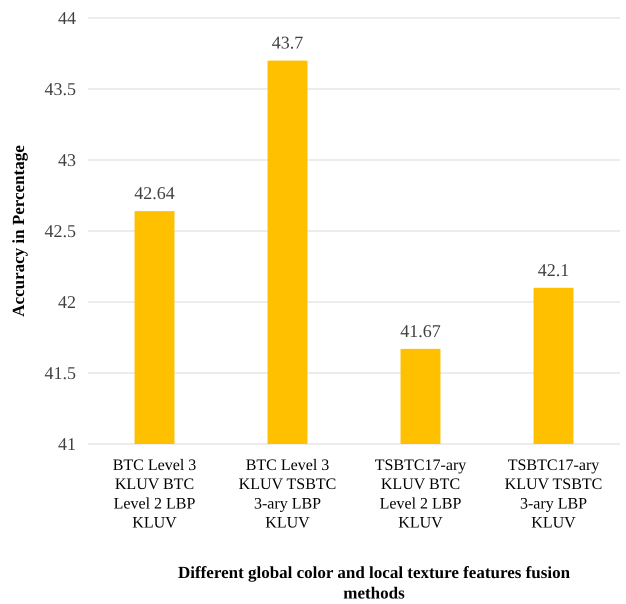 The height and width of the screenshot is (604, 626). I want to click on y-tick-label: 42.5, so click(60, 230).